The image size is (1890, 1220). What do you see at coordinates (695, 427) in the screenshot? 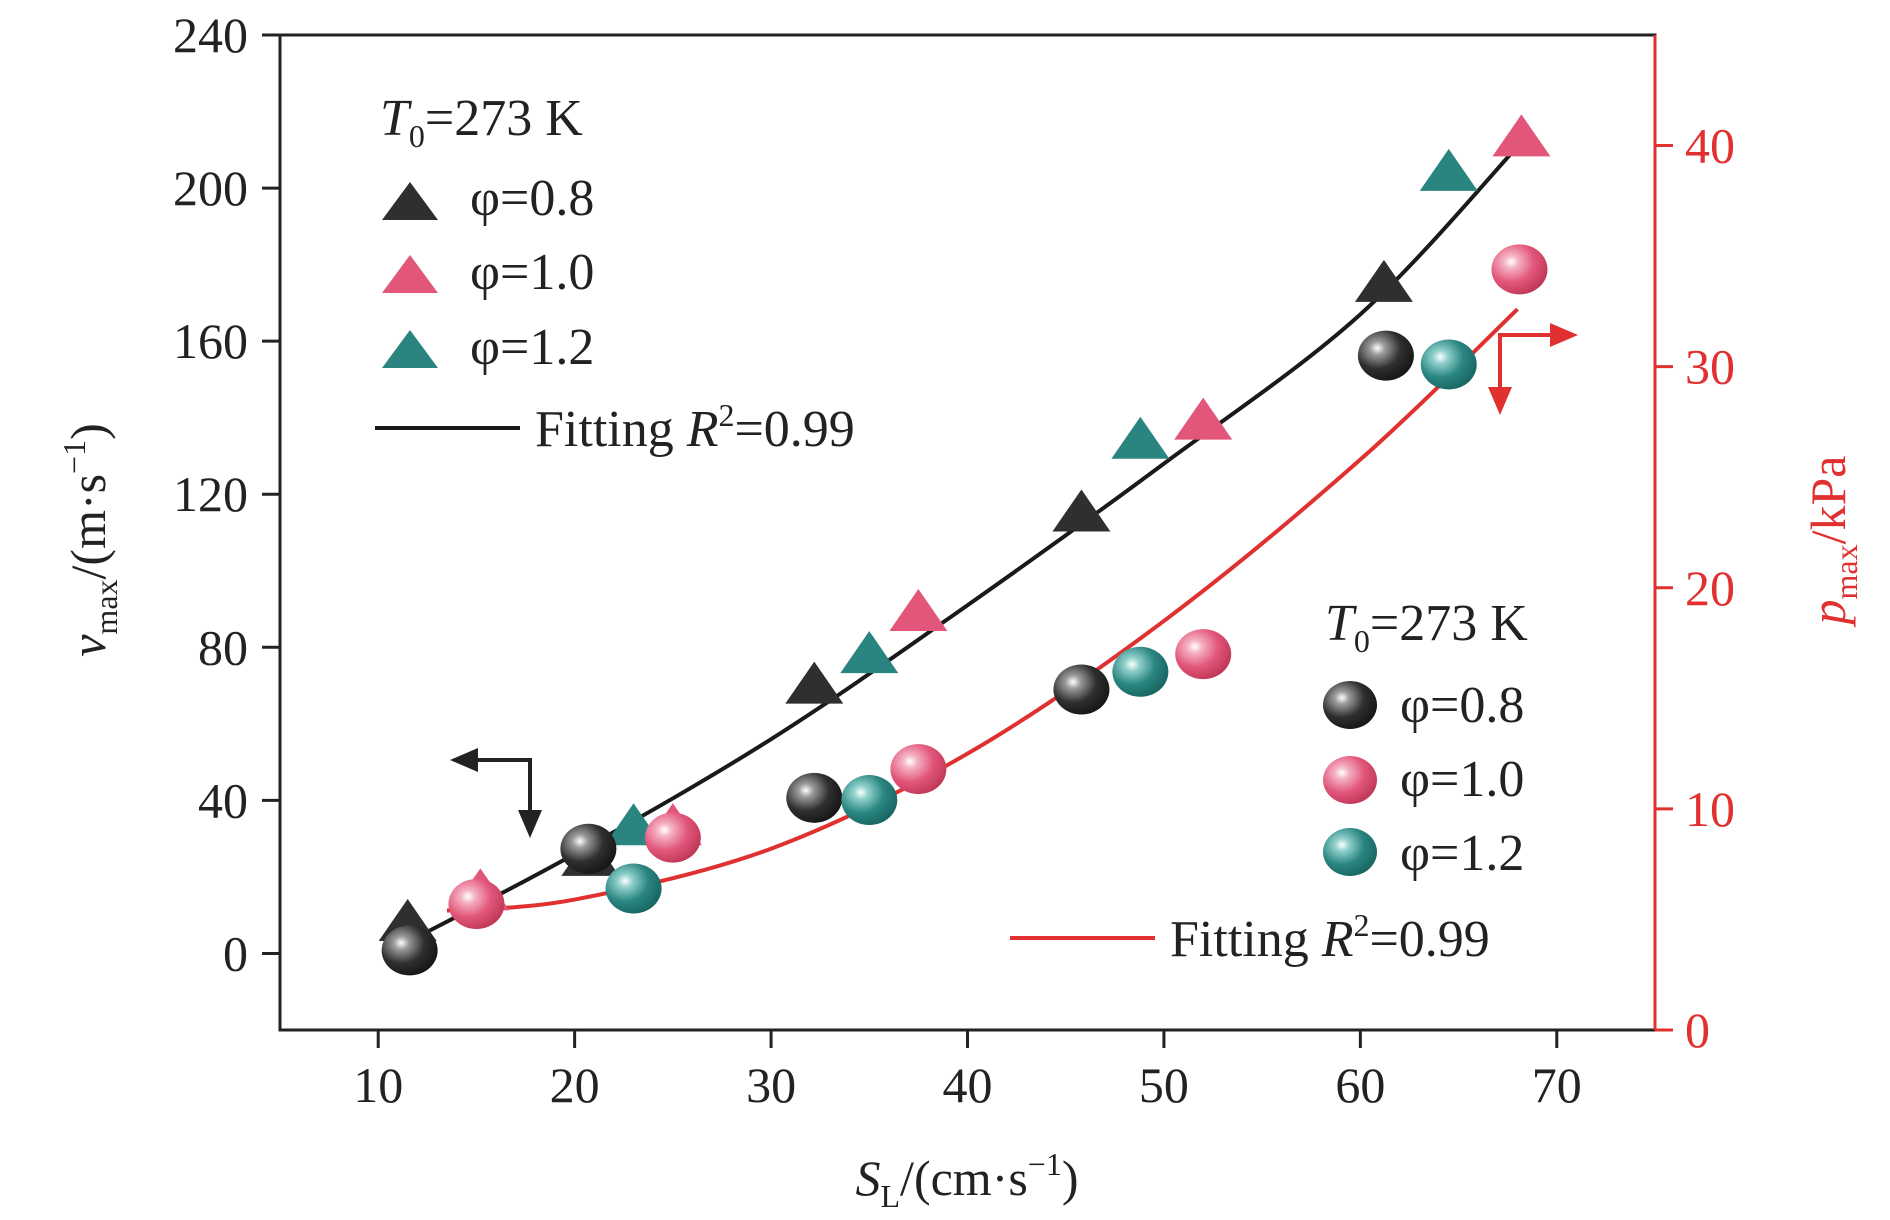
I see `legend-triangles-fit-label: Fitting R2=0.99` at bounding box center [695, 427].